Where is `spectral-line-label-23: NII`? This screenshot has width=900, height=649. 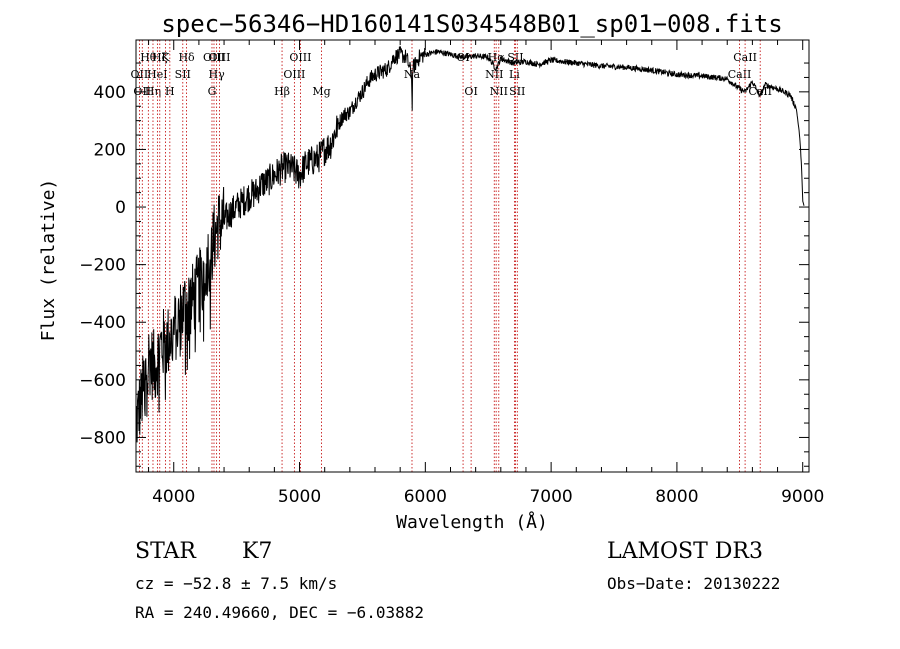 spectral-line-label-23: NII is located at coordinates (499, 91).